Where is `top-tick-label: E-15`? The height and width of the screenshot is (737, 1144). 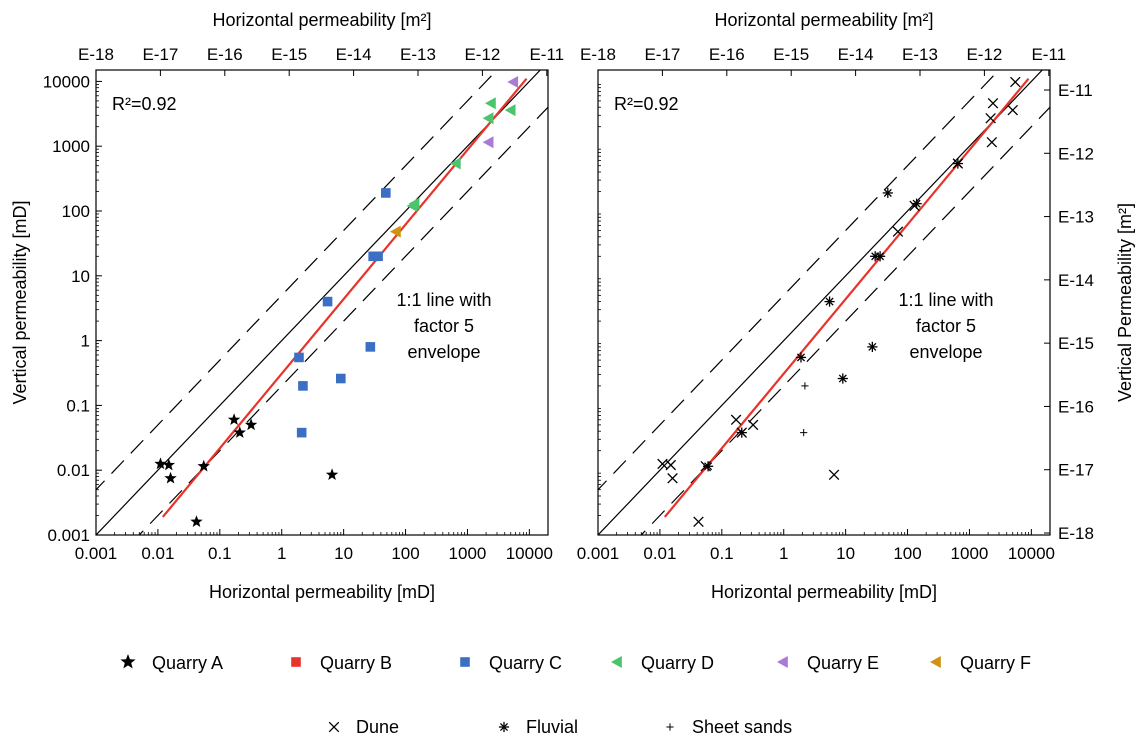
top-tick-label: E-15 is located at coordinates (289, 54).